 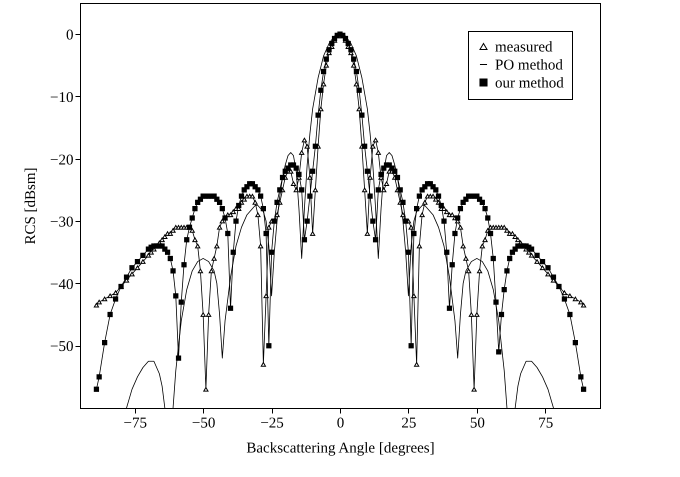 What do you see at coordinates (546, 424) in the screenshot?
I see `x-tick-label: 75` at bounding box center [546, 424].